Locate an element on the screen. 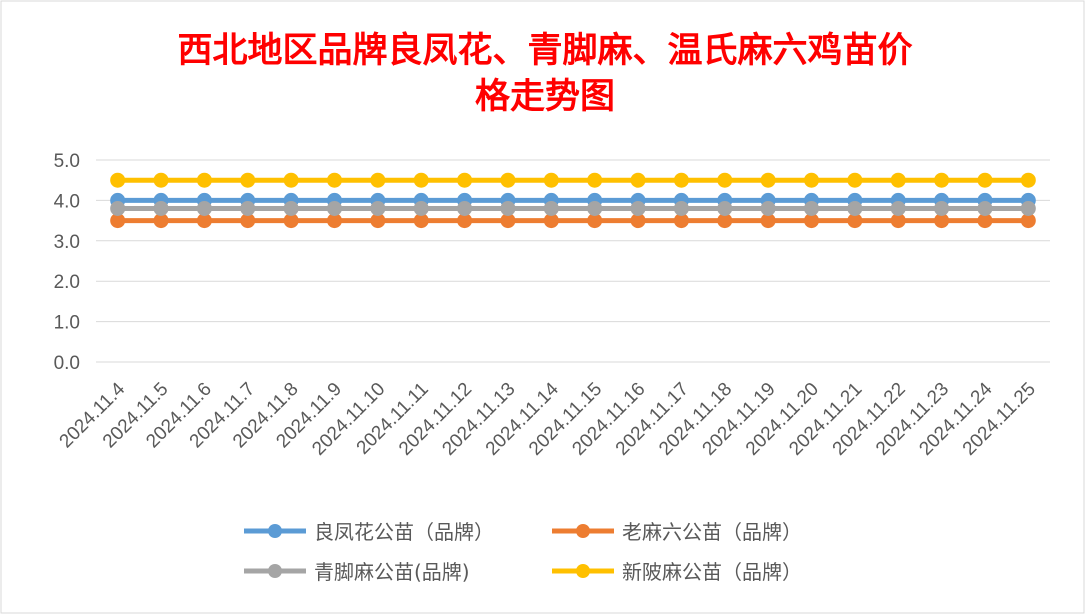  y-tick-label: 1.0 is located at coordinates (67, 323).